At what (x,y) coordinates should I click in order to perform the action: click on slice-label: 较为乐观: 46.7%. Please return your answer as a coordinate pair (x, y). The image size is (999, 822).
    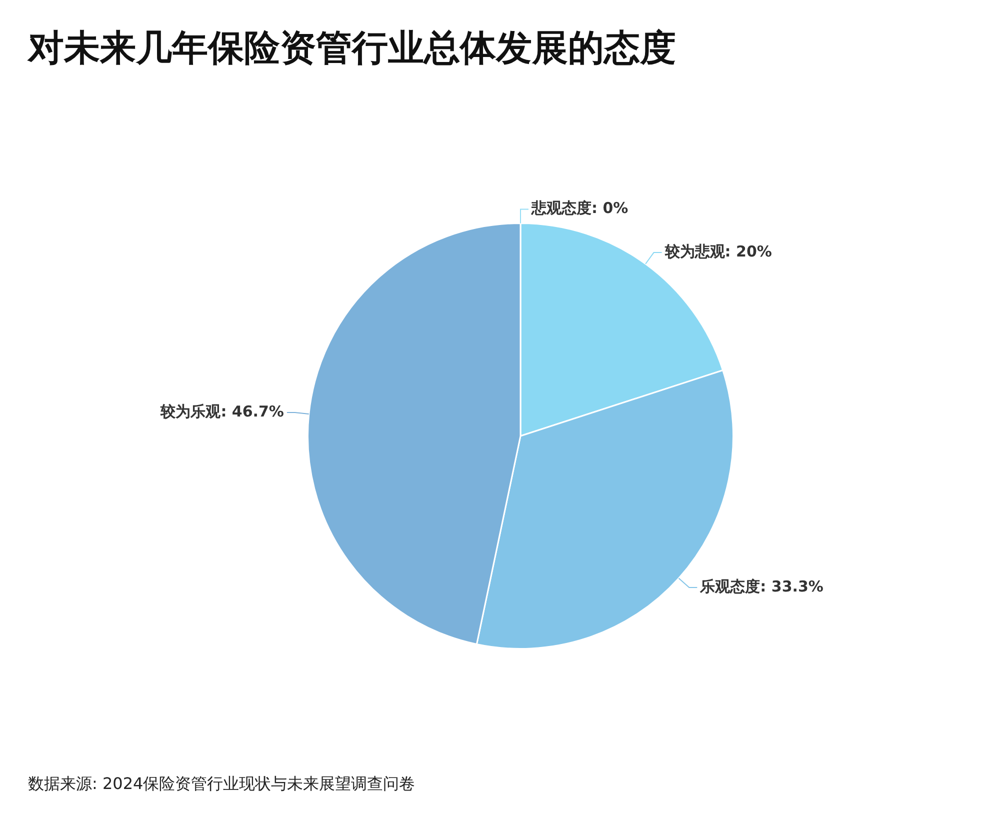
    Looking at the image, I should click on (222, 411).